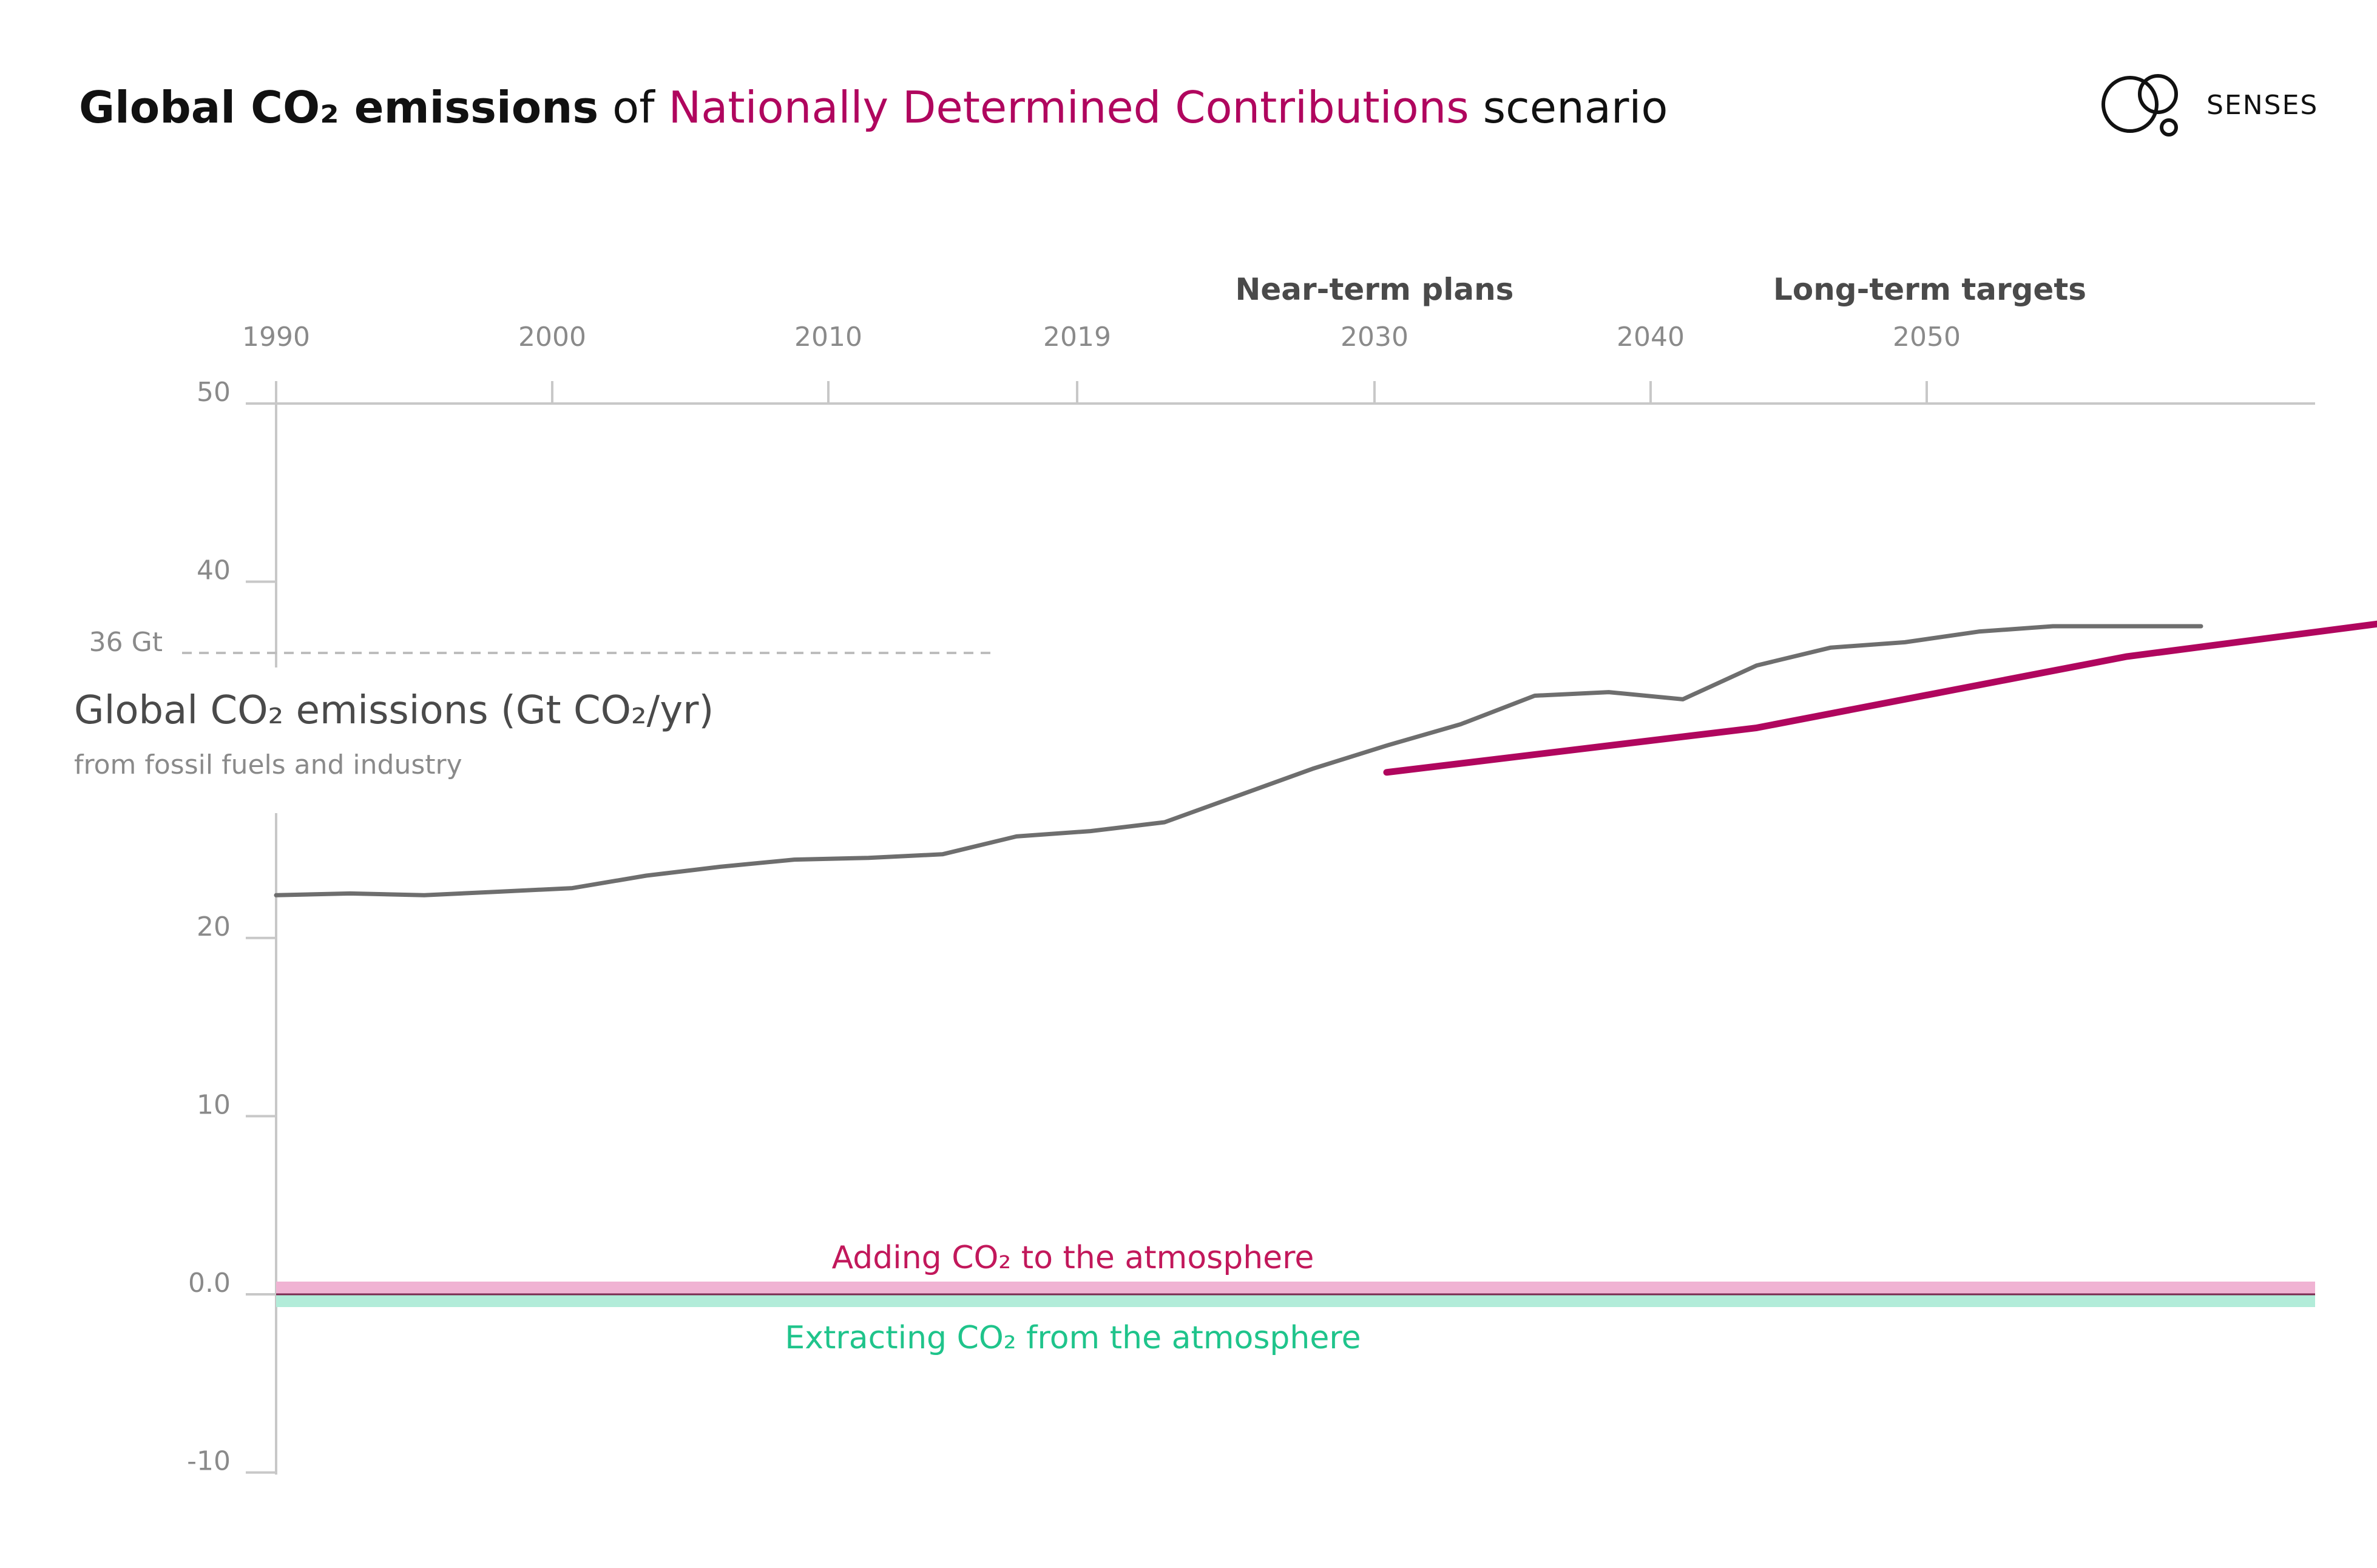 This screenshot has height=1568, width=2377. Describe the element at coordinates (214, 1104) in the screenshot. I see `y-tick-label: 10` at that location.